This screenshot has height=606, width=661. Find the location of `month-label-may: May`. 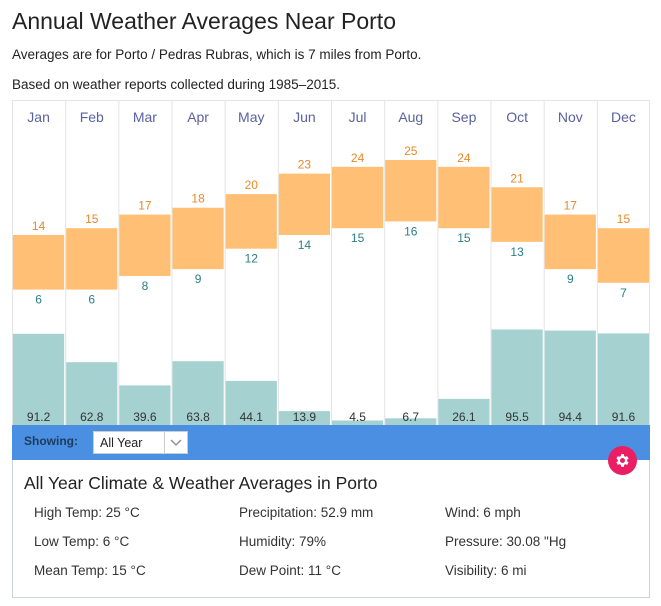

month-label-may: May is located at coordinates (251, 117).